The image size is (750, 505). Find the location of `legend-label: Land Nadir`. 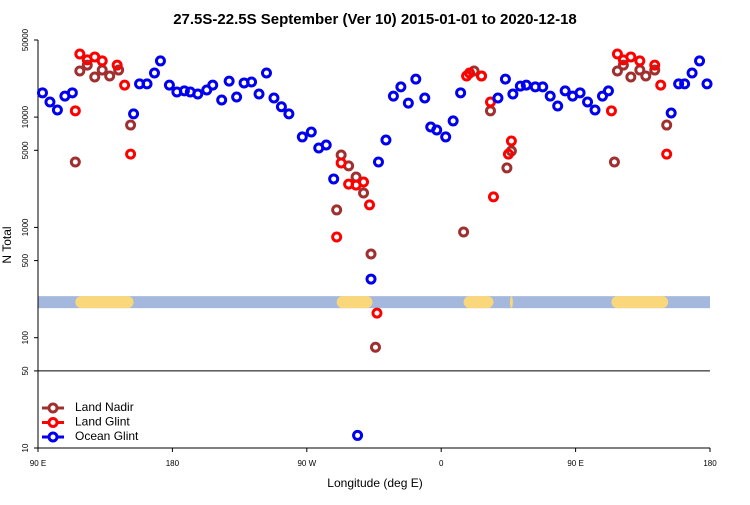

legend-label: Land Nadir is located at coordinates (104, 407).